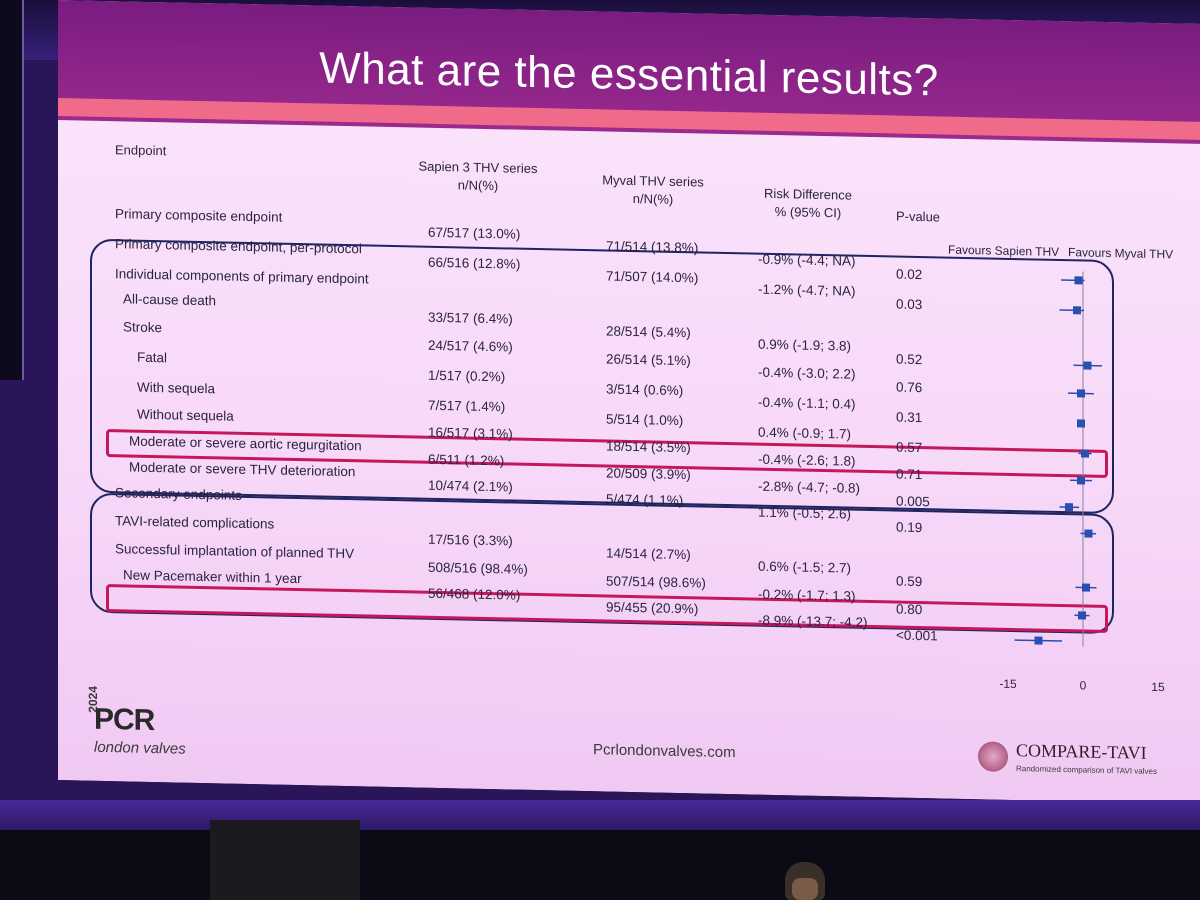 This screenshot has width=1200, height=900. Describe the element at coordinates (913, 501) in the screenshot. I see `row-p-value: 0.005` at that location.